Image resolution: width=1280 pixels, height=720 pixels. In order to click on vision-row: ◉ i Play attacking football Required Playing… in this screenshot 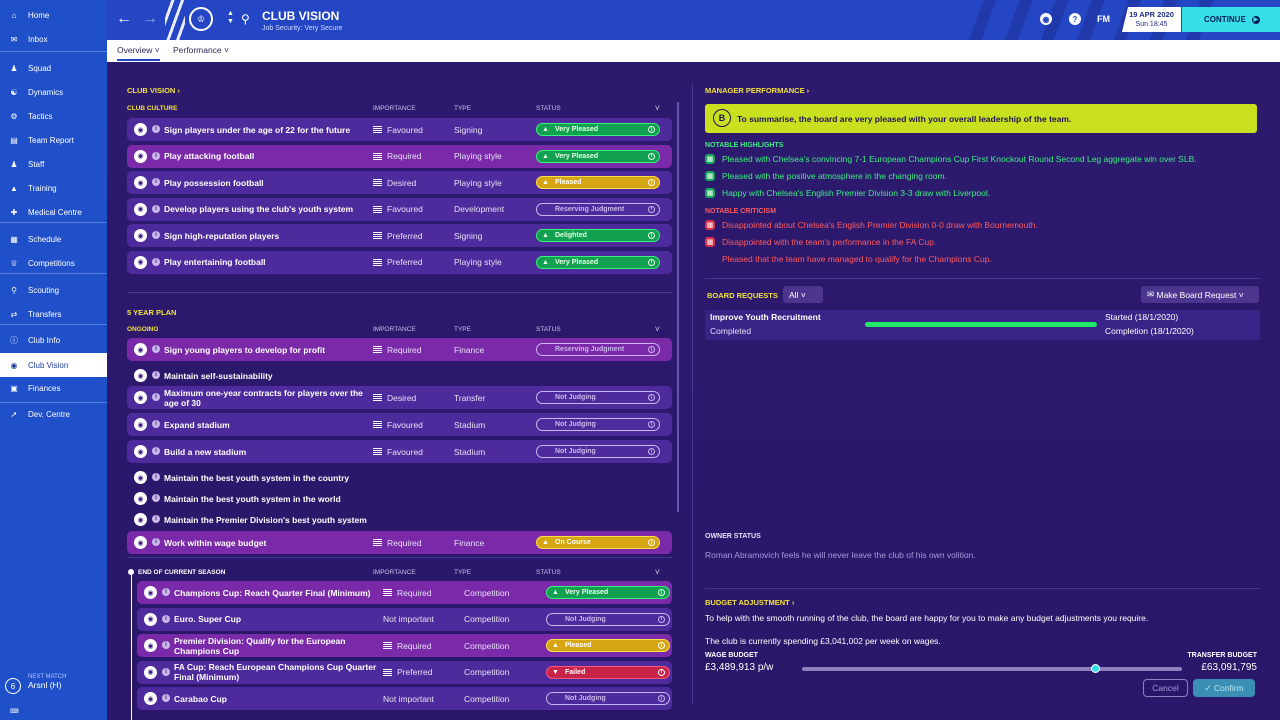, I will do `click(399, 156)`.